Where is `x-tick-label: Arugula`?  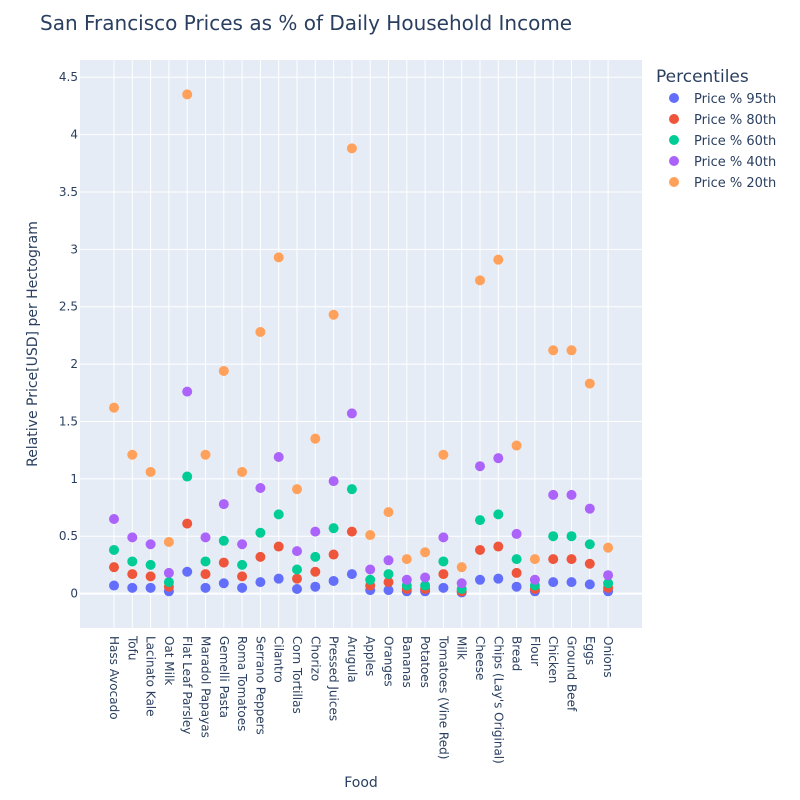 x-tick-label: Arugula is located at coordinates (352, 659).